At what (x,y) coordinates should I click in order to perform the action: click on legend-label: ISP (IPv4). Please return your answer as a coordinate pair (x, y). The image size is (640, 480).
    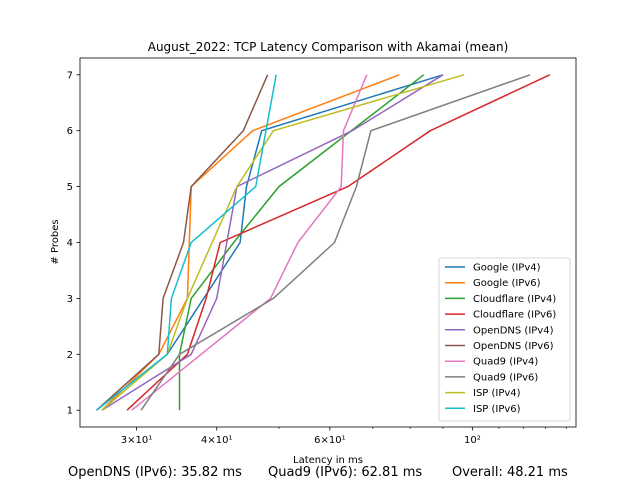
    Looking at the image, I should click on (497, 393).